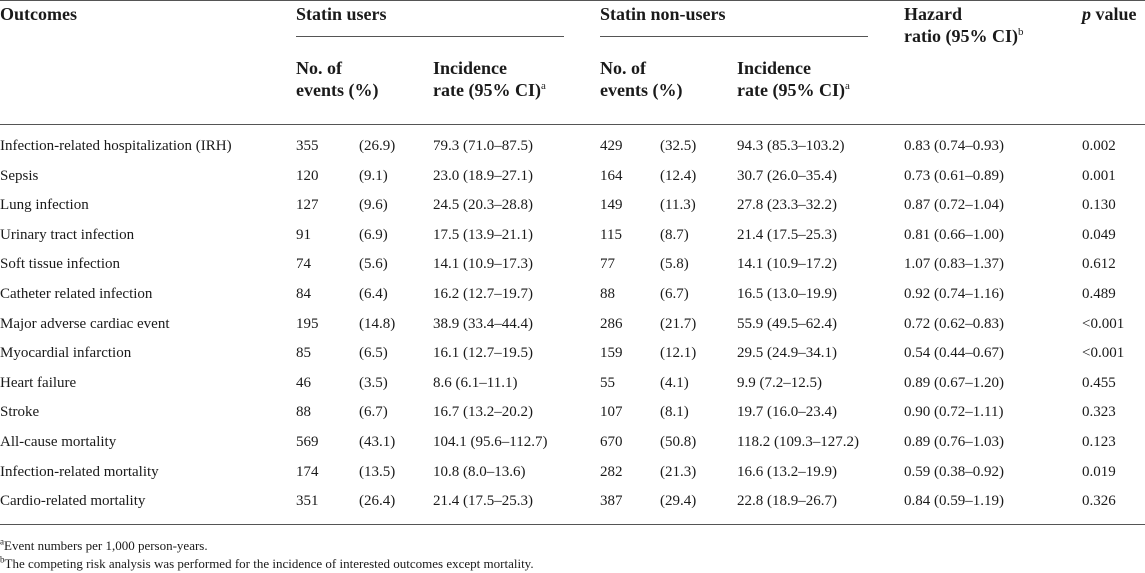 This screenshot has width=1145, height=573. Describe the element at coordinates (787, 205) in the screenshot. I see `cell-sn-rate: 27.8 (23.3–32.2)` at that location.